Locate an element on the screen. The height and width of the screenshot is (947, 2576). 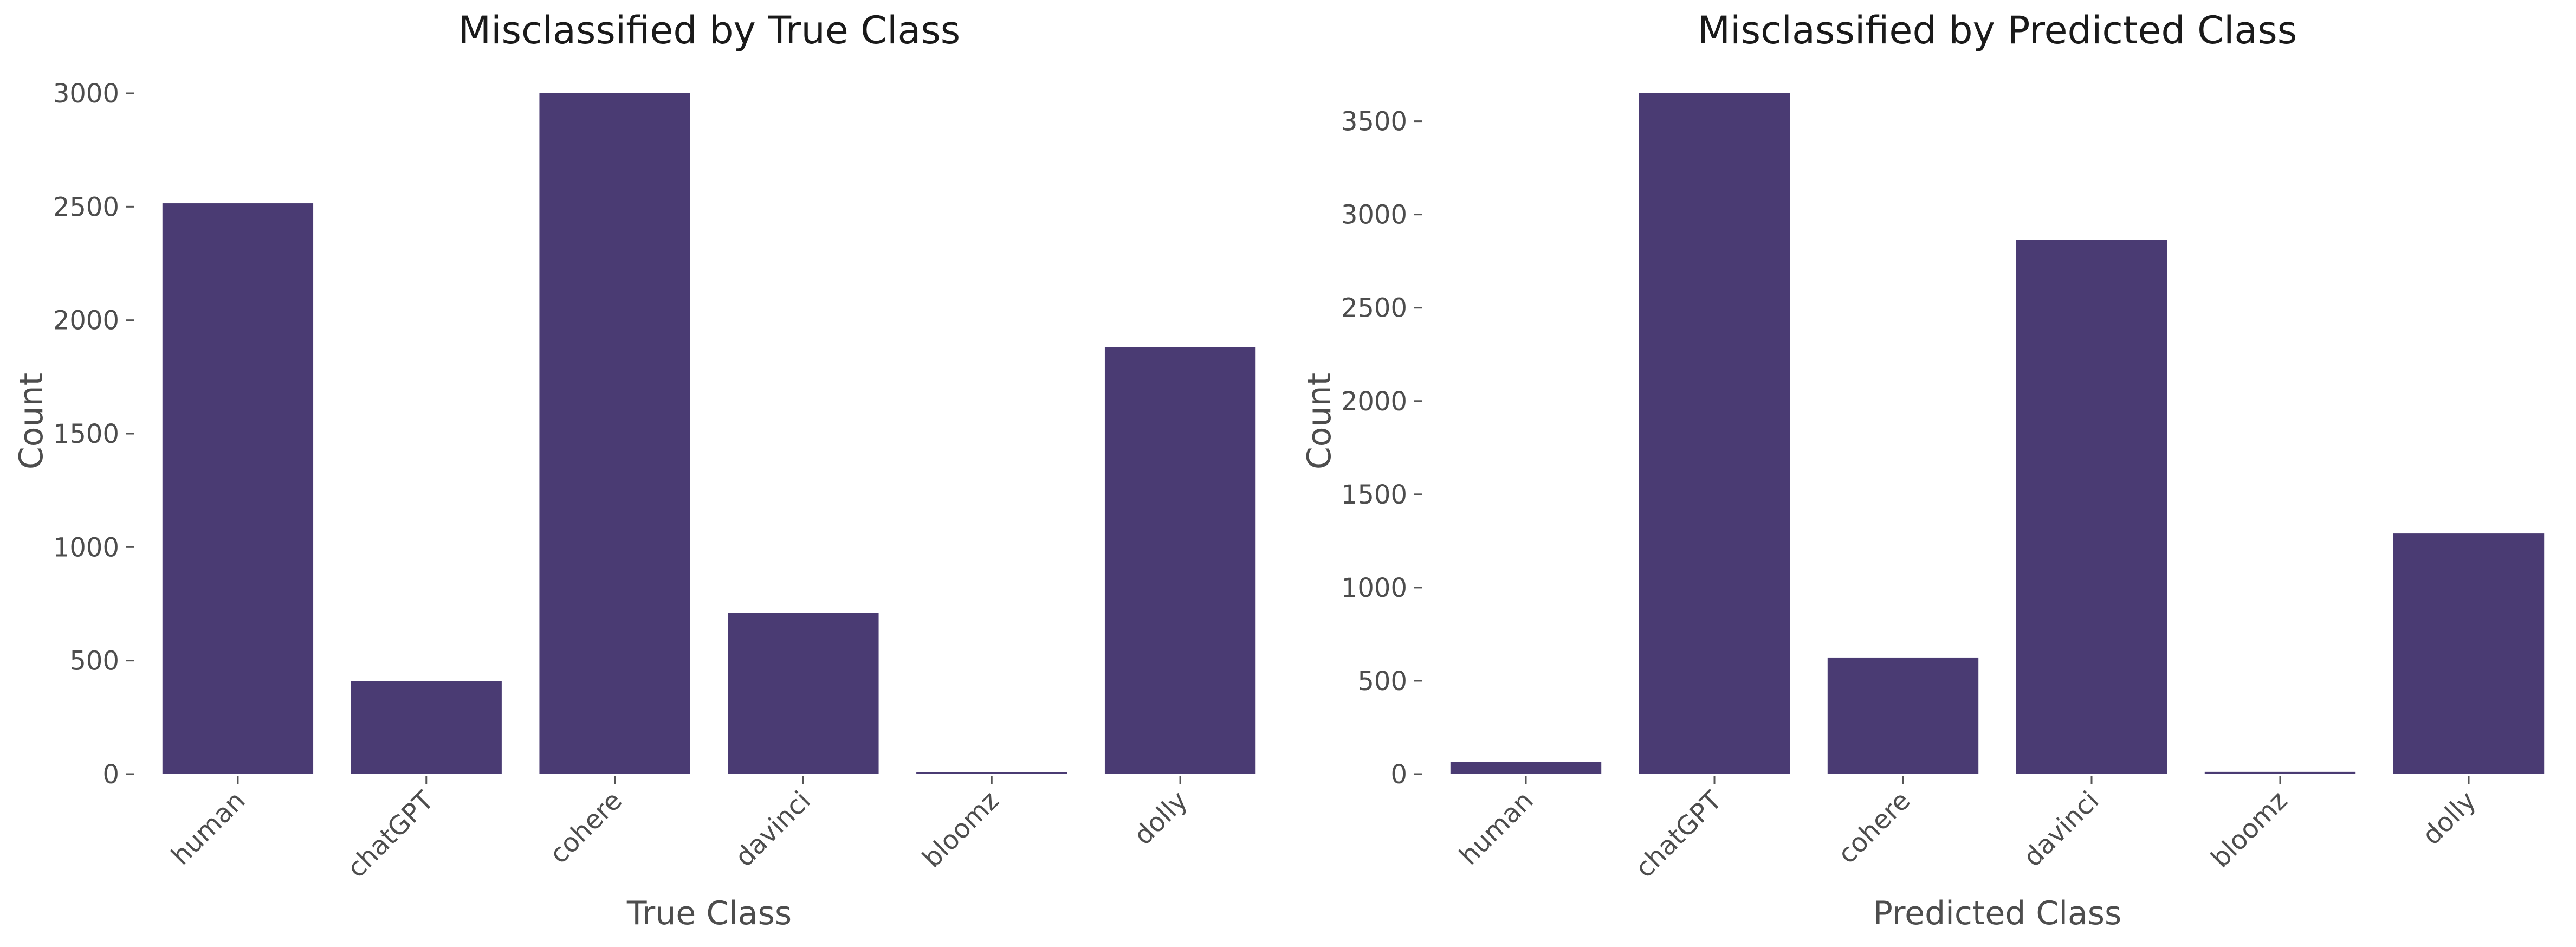
chart-title: Misclassified by True Class is located at coordinates (709, 30).